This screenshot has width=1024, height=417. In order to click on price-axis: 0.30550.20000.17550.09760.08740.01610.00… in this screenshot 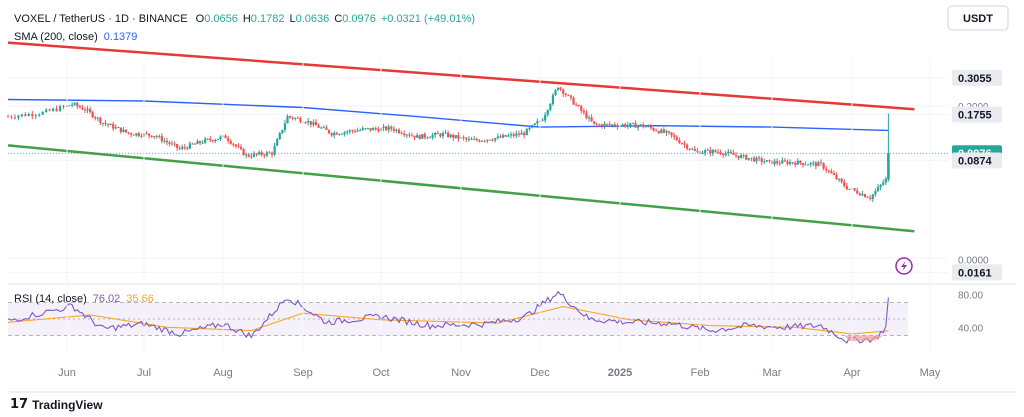, I will do `click(977, 175)`.